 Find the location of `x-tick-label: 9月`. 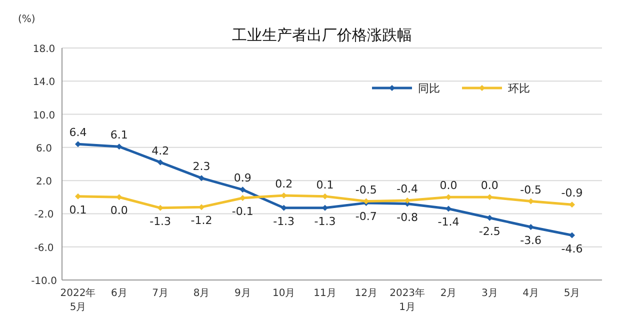

x-tick-label: 9月 is located at coordinates (242, 293).